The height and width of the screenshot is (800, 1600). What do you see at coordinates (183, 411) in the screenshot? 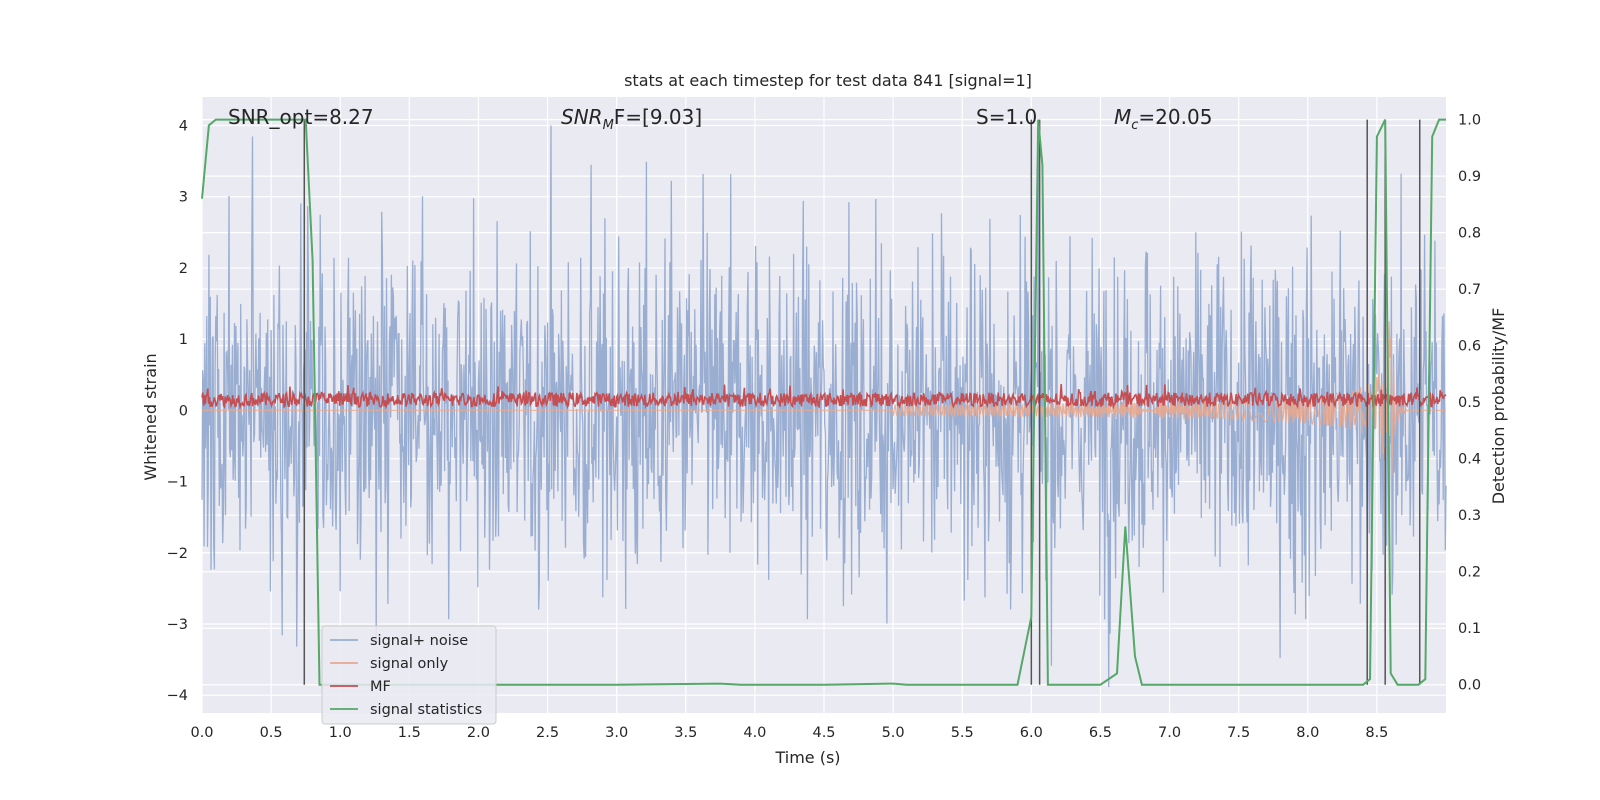
I see `y-left-tick-label: 0` at bounding box center [183, 411].